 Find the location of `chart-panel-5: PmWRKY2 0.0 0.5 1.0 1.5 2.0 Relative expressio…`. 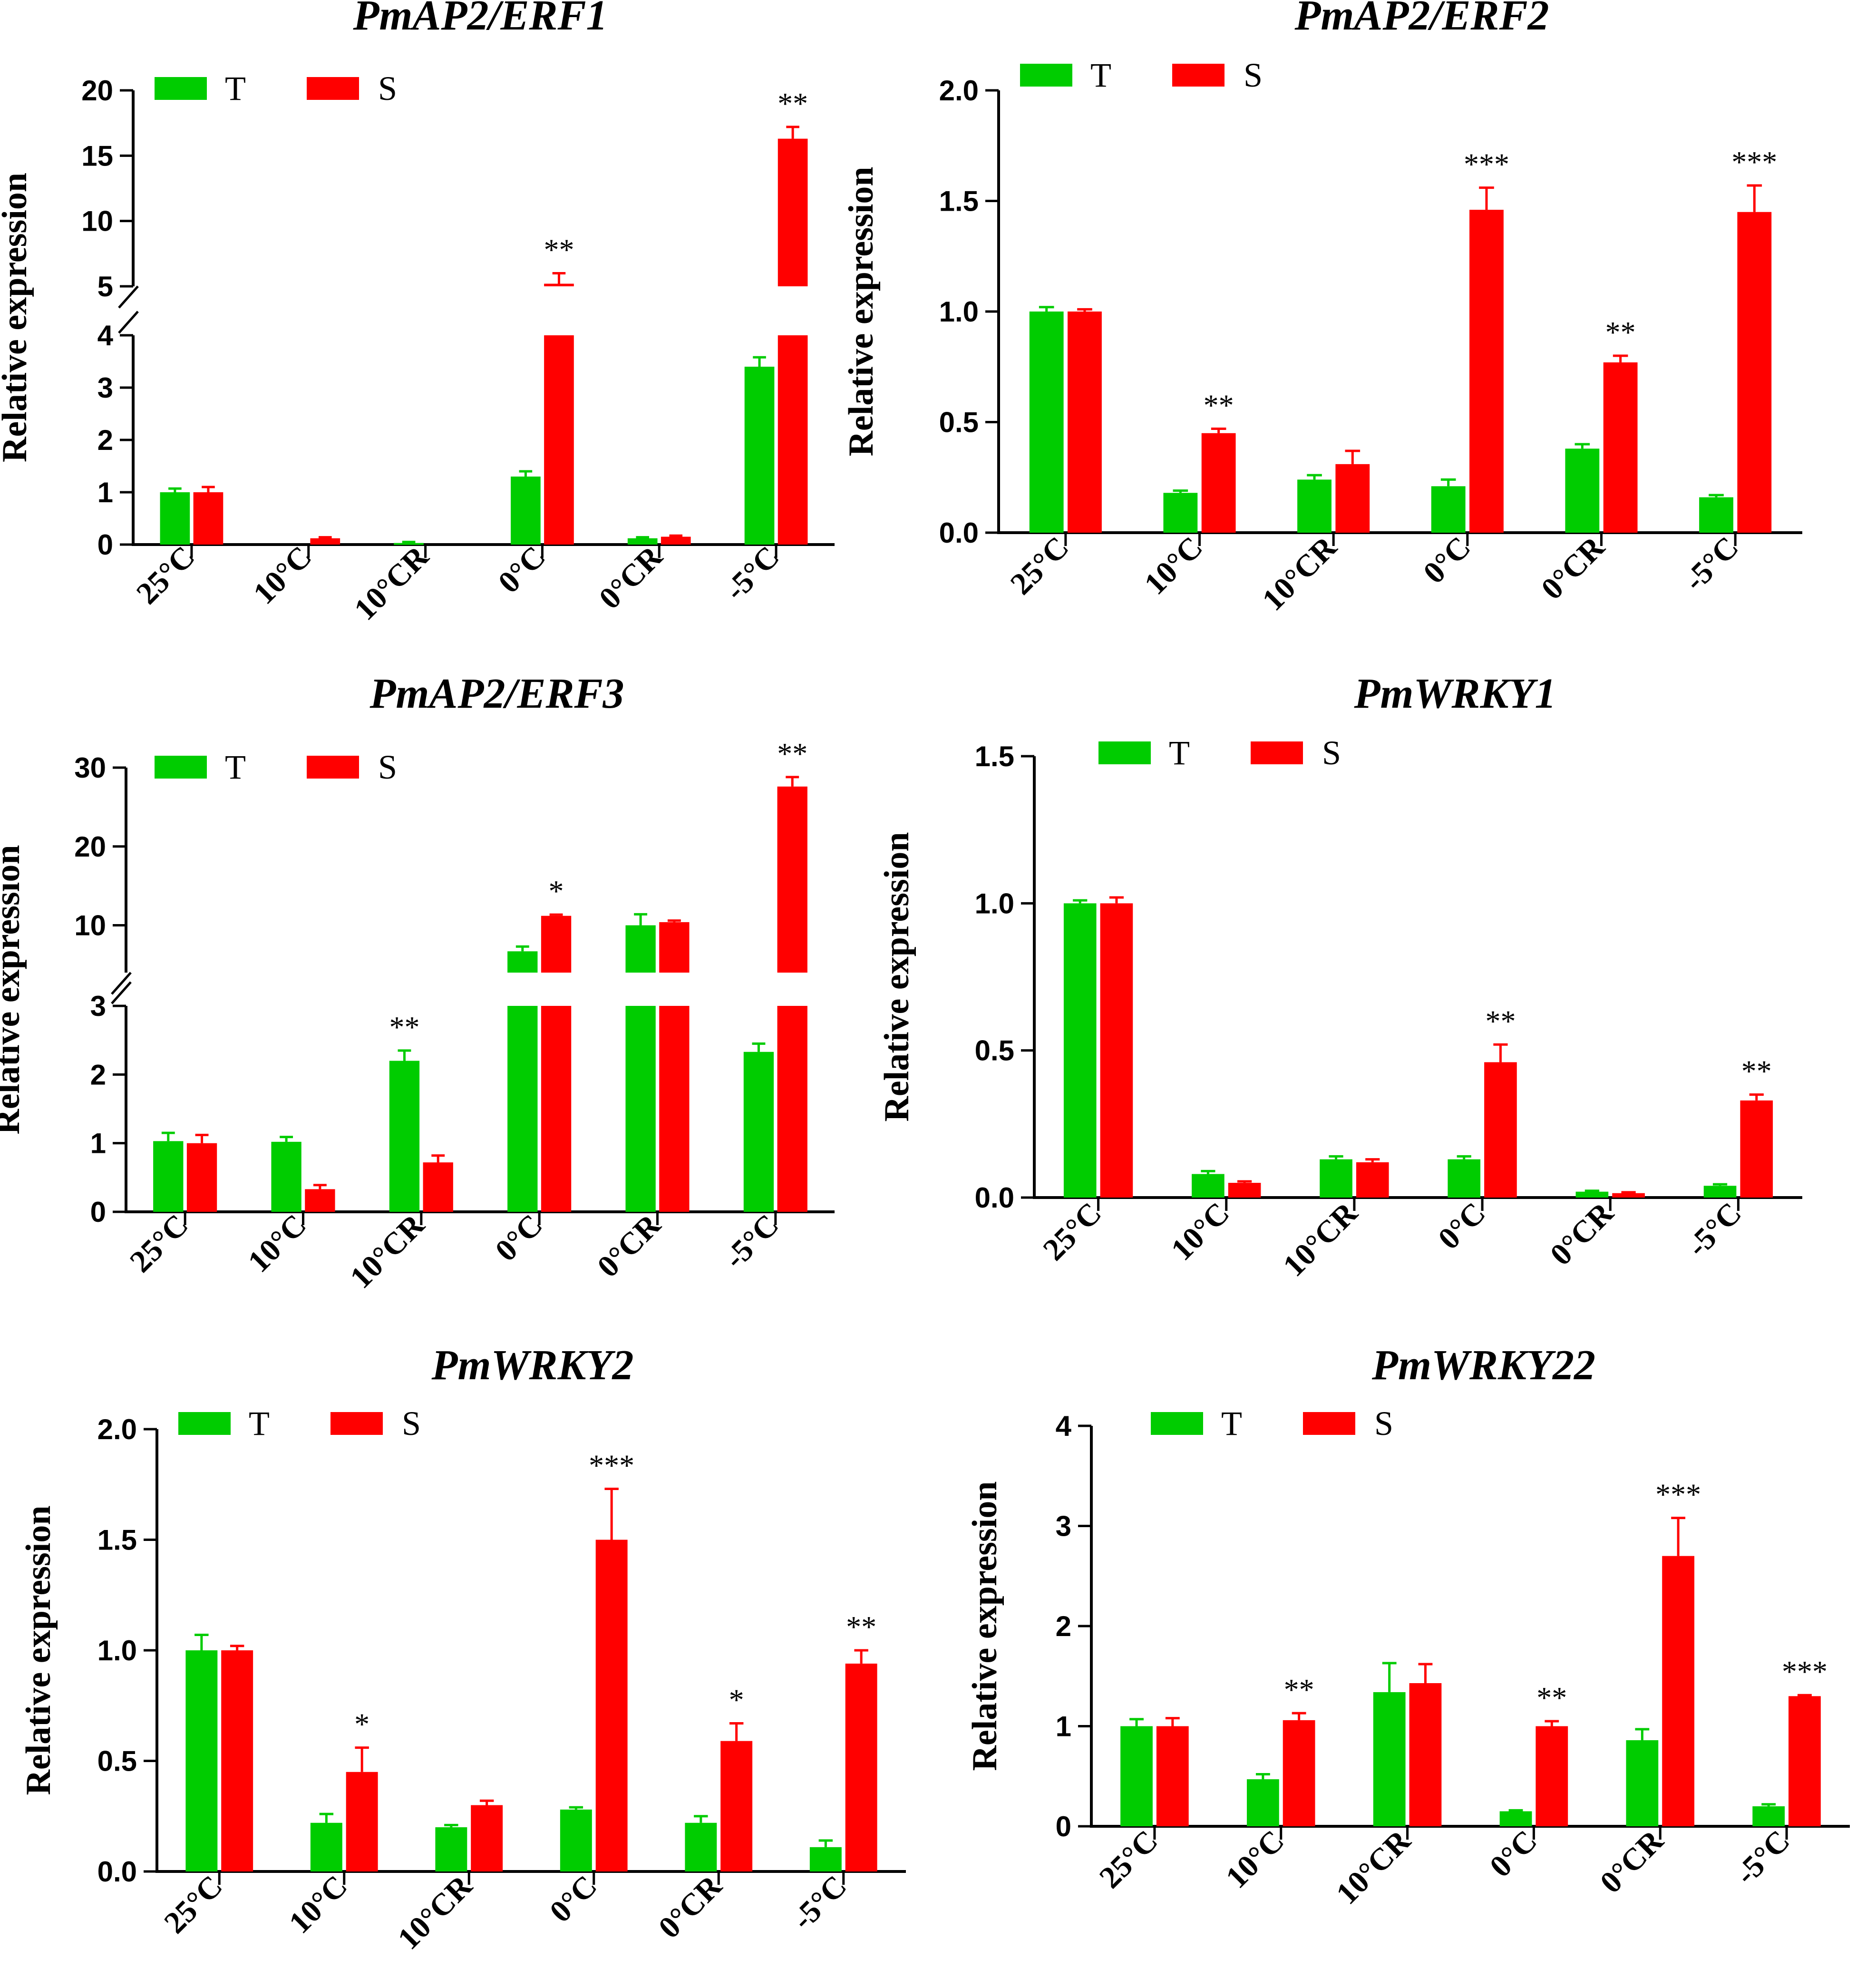

chart-panel-5: PmWRKY2 0.0 0.5 1.0 1.5 2.0 Relative expressio… is located at coordinates (462, 1649).